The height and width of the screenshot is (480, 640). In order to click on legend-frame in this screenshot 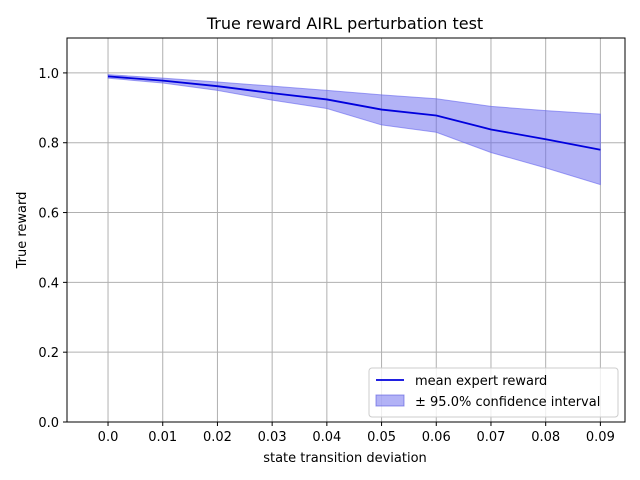, I will do `click(493, 392)`.